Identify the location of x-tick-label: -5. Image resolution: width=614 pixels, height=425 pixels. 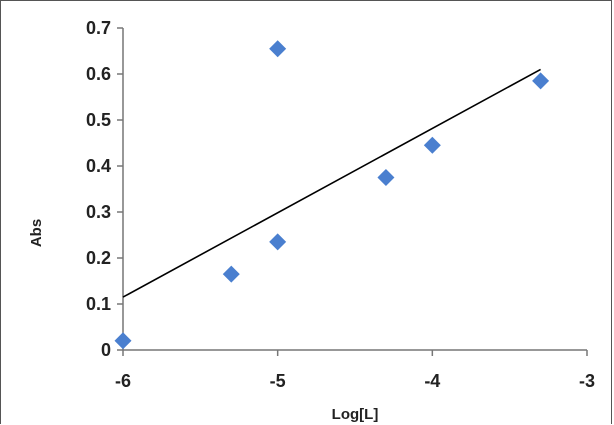
(278, 381).